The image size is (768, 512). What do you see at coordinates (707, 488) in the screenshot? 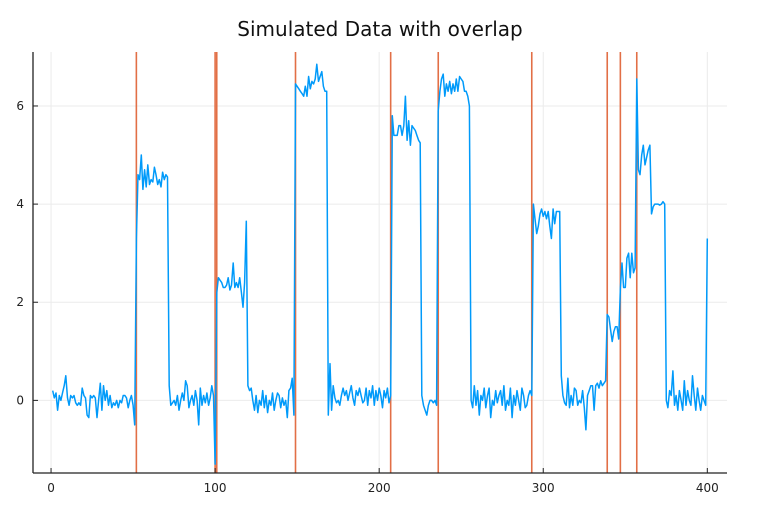
I see `x-tick-label: 400` at bounding box center [707, 488].